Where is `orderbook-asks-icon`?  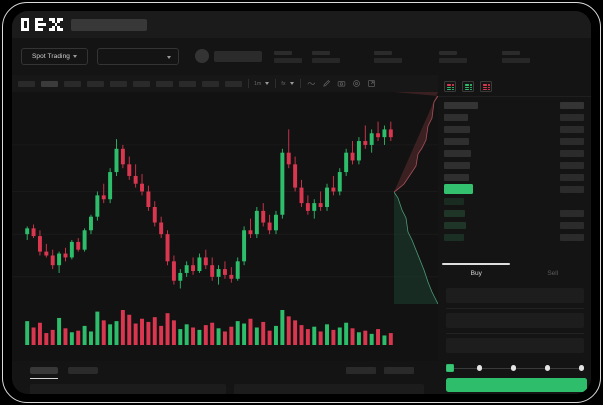 orderbook-asks-icon is located at coordinates (486, 86).